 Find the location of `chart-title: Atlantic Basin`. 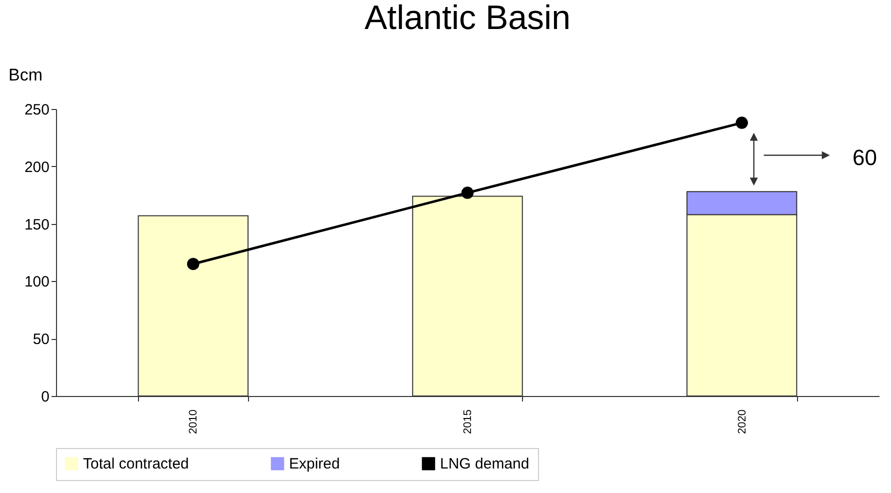

chart-title: Atlantic Basin is located at coordinates (467, 18).